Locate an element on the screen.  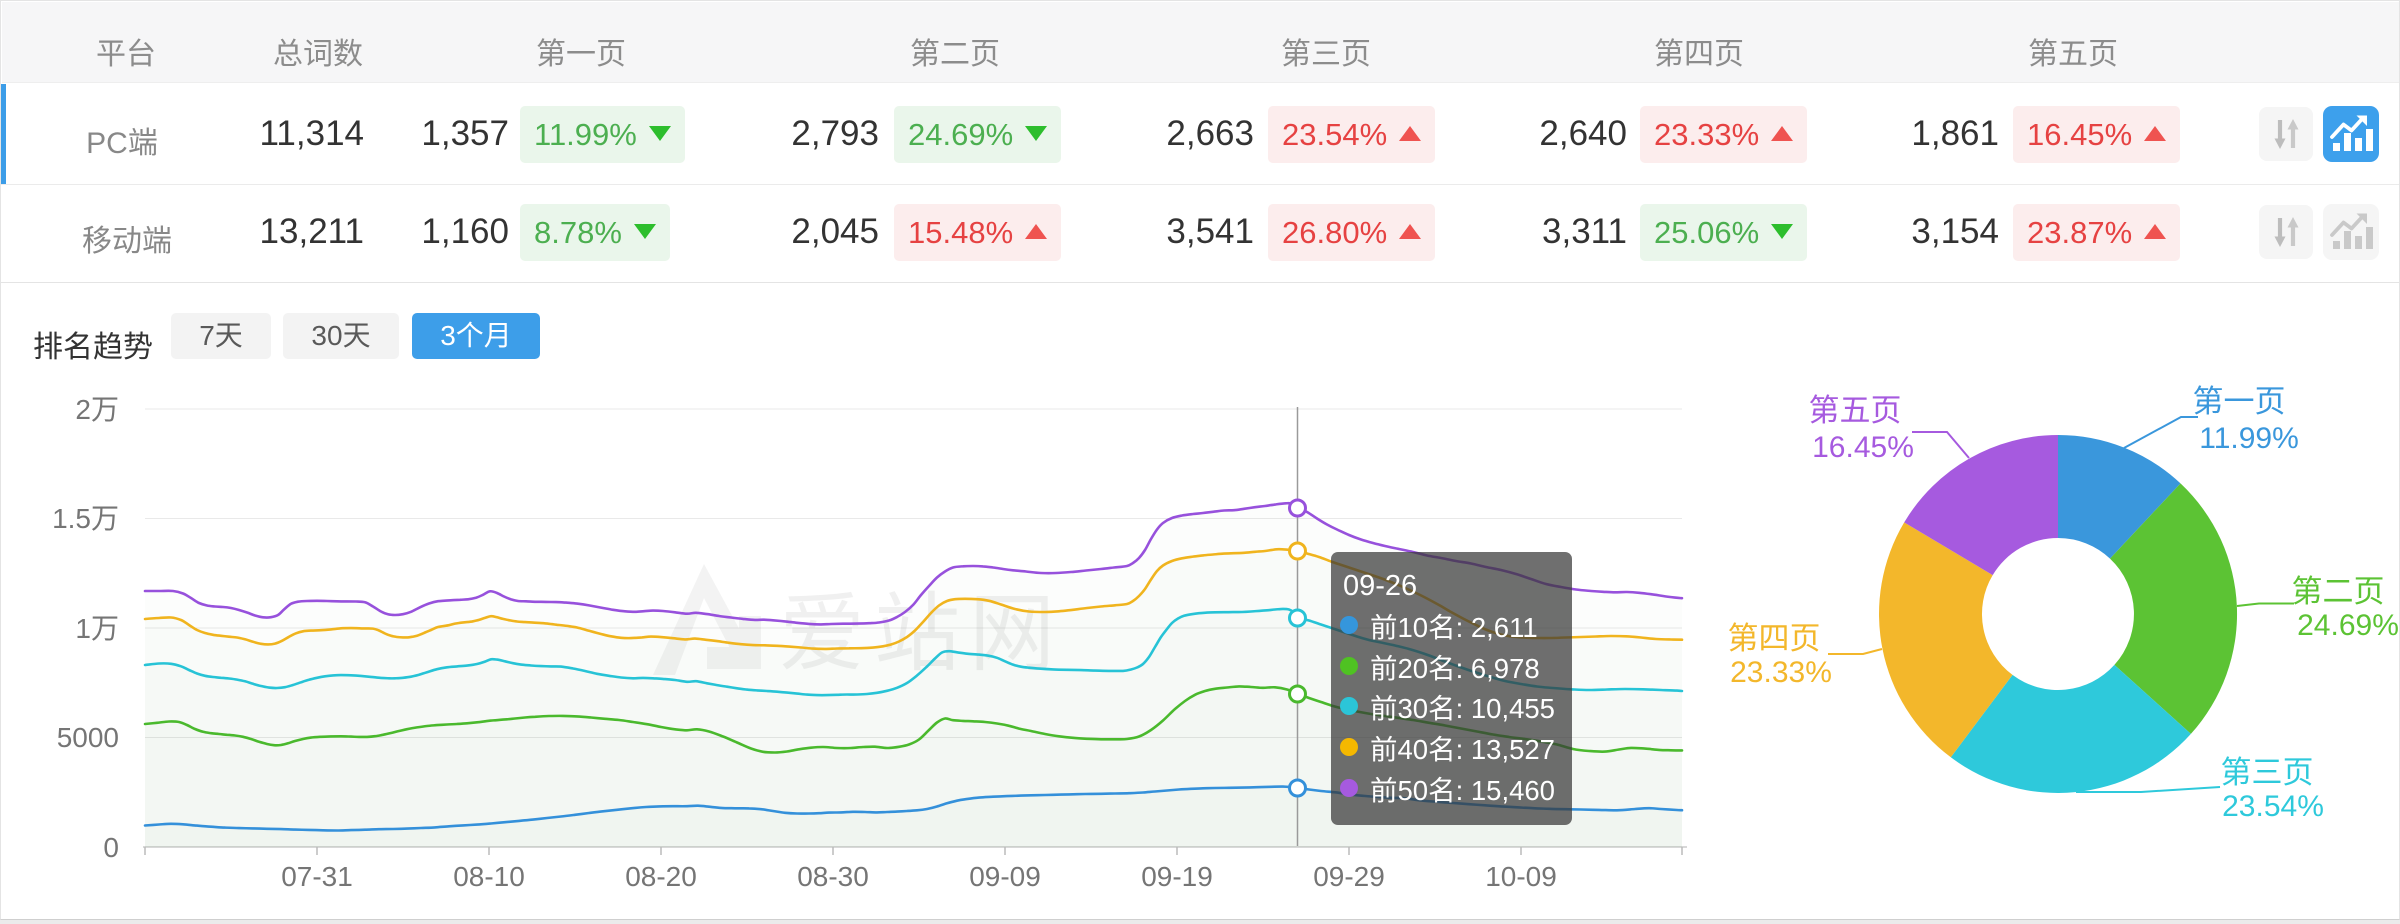
svg-text: 08-20 is located at coordinates (661, 876).